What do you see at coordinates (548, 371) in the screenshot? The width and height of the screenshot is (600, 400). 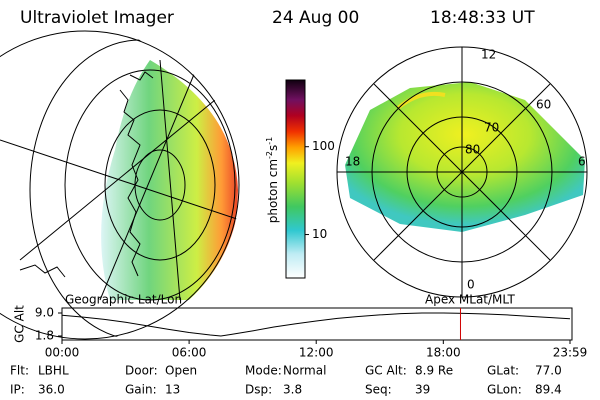 I see `field-value: 77.0` at bounding box center [548, 371].